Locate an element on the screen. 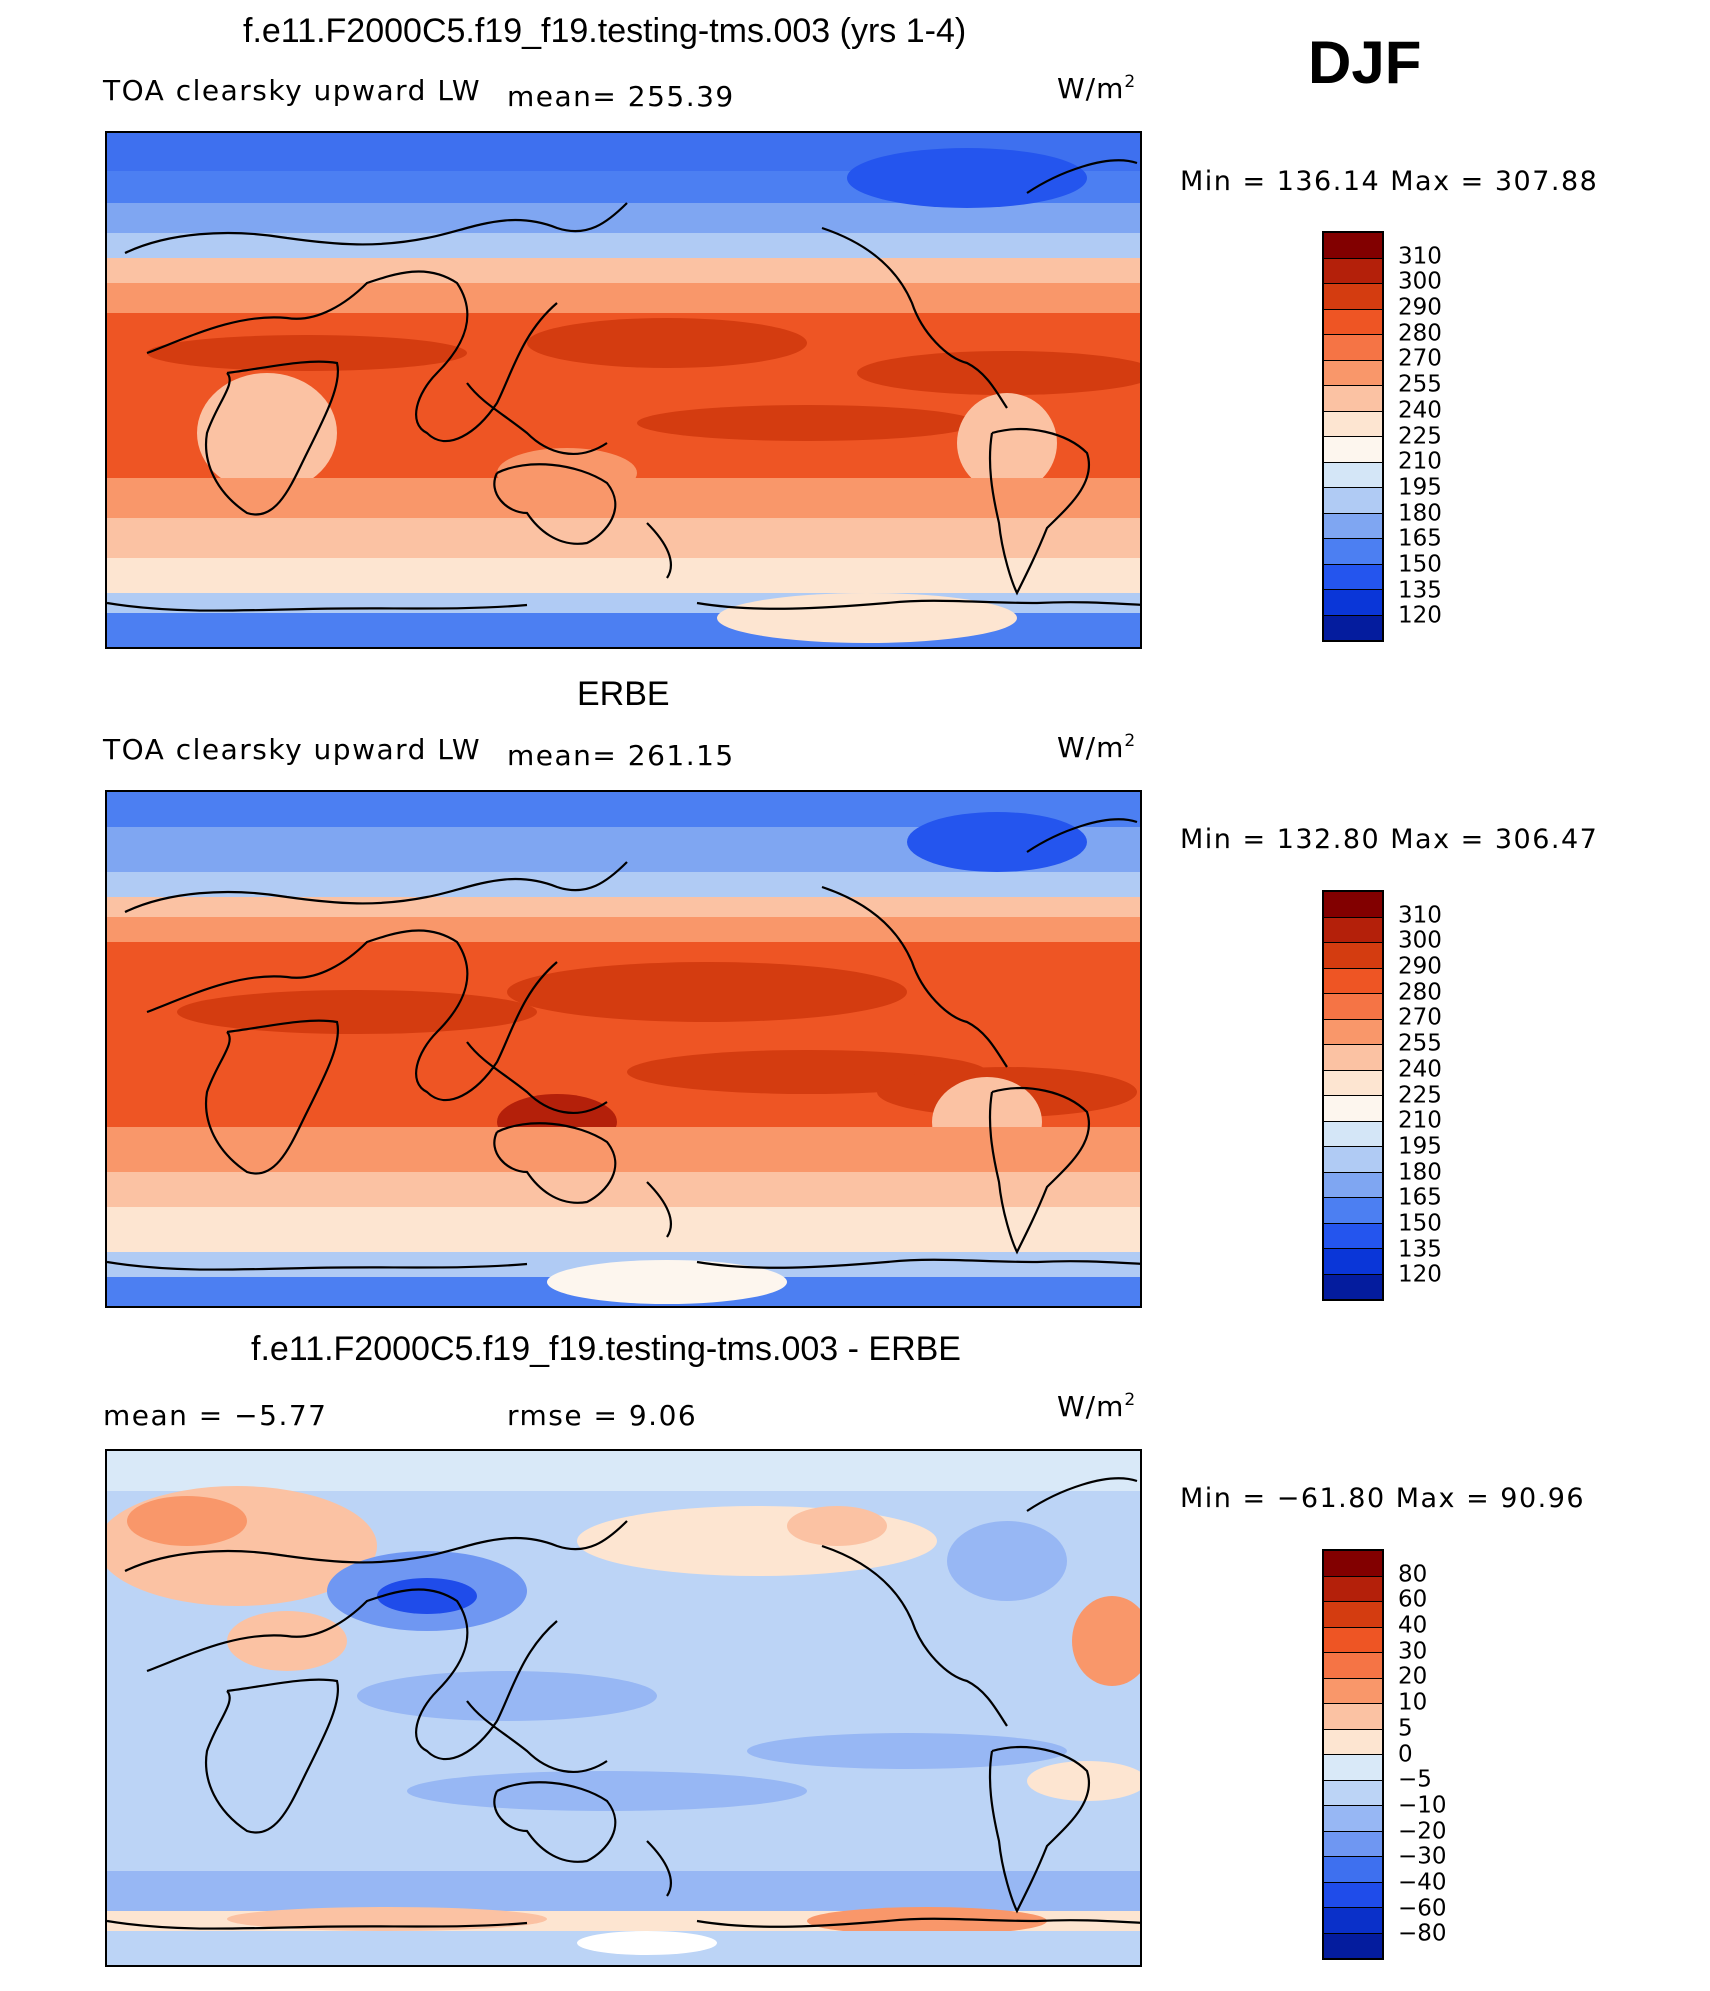 The width and height of the screenshot is (1710, 1991). season-label: DJF is located at coordinates (1365, 62).